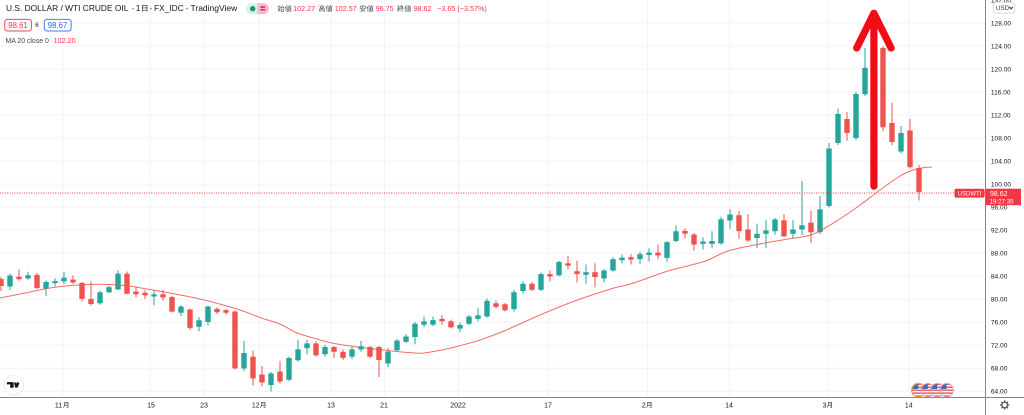  Describe the element at coordinates (169, 8) in the screenshot. I see `svg-text: FX_IDC` at that location.